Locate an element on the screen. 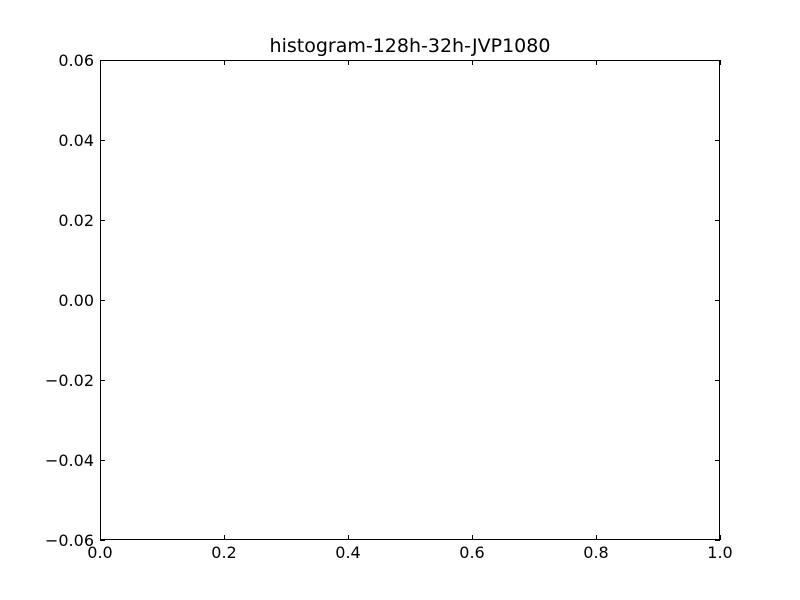  y-tick-label: −0.04 is located at coordinates (69, 460).